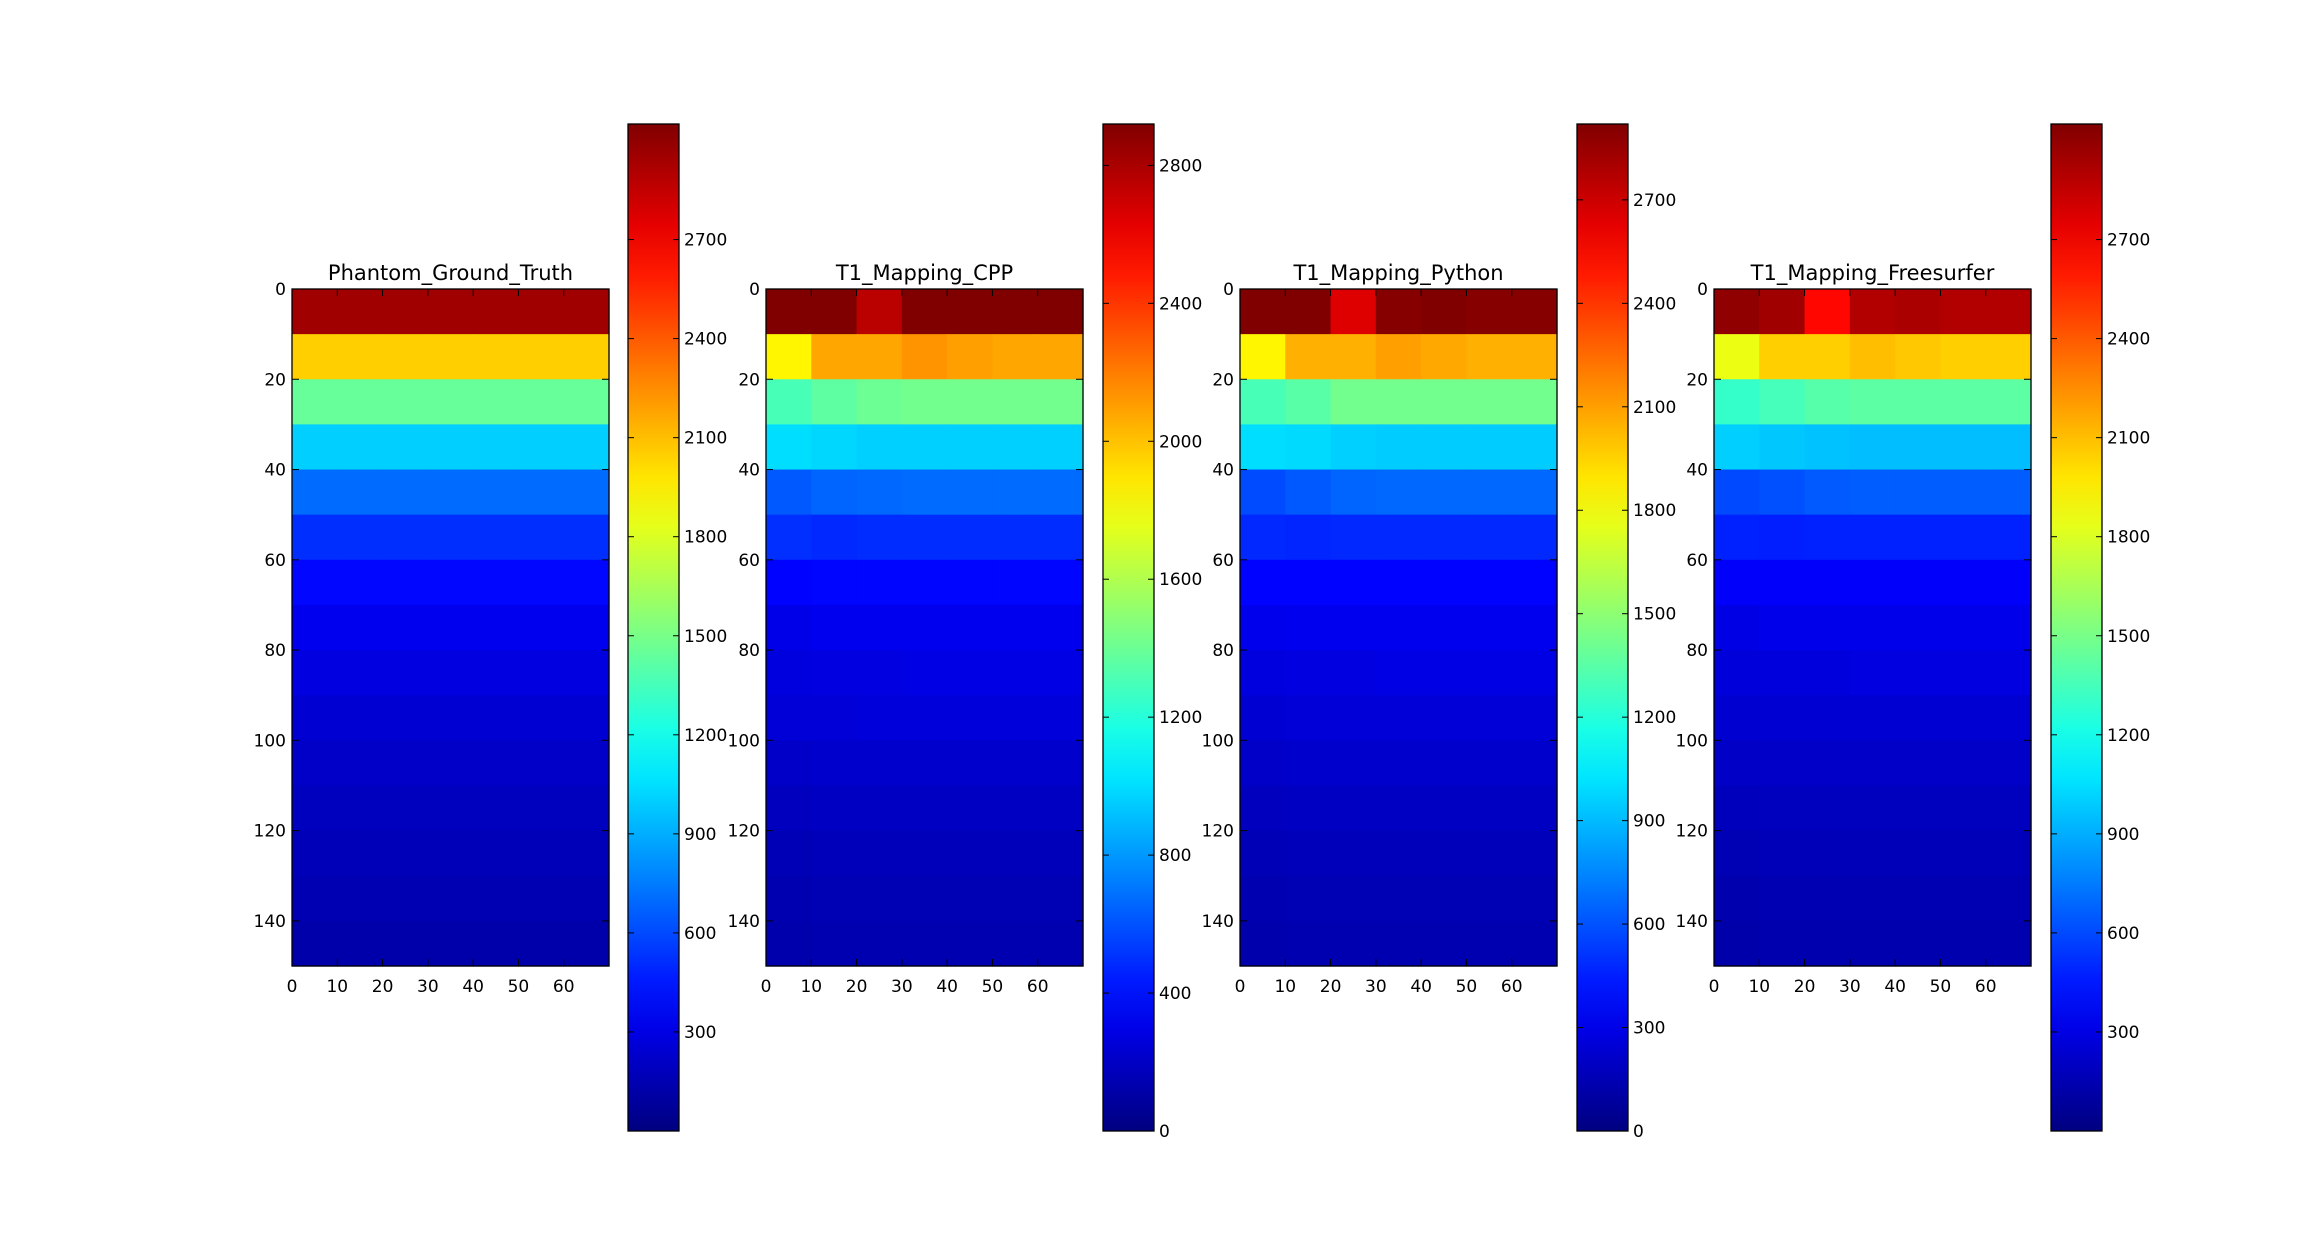  What do you see at coordinates (2128, 637) in the screenshot?
I see `colorbar-tick-label: 1500` at bounding box center [2128, 637].